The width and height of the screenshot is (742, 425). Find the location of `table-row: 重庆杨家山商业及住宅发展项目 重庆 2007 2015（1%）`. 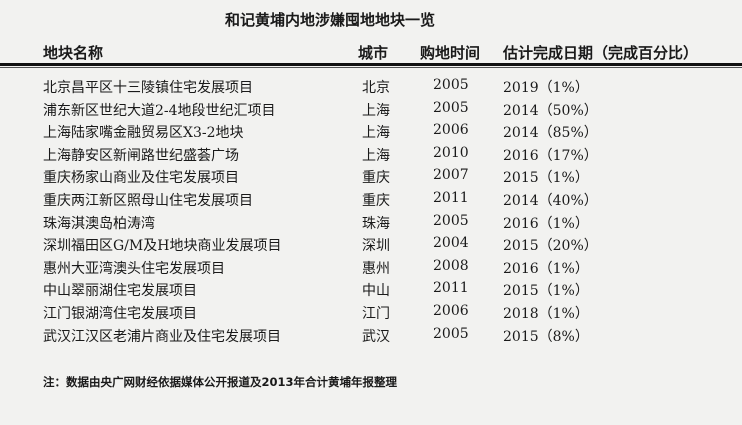

table-row: 重庆杨家山商业及住宅发展项目 重庆 2007 2015（1%） is located at coordinates (371, 178).